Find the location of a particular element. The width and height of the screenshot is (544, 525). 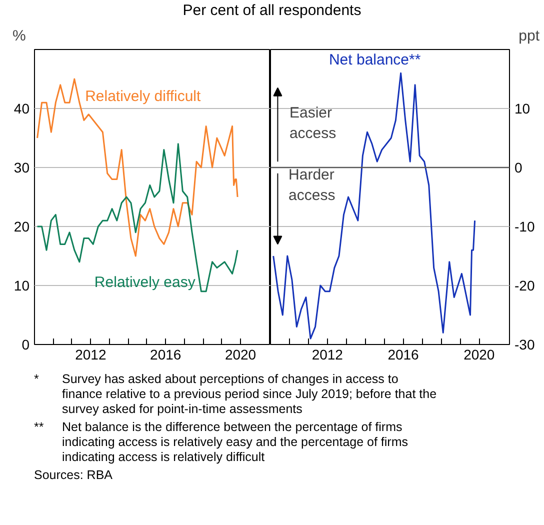

y-tick-label: 30 is located at coordinates (22, 168).